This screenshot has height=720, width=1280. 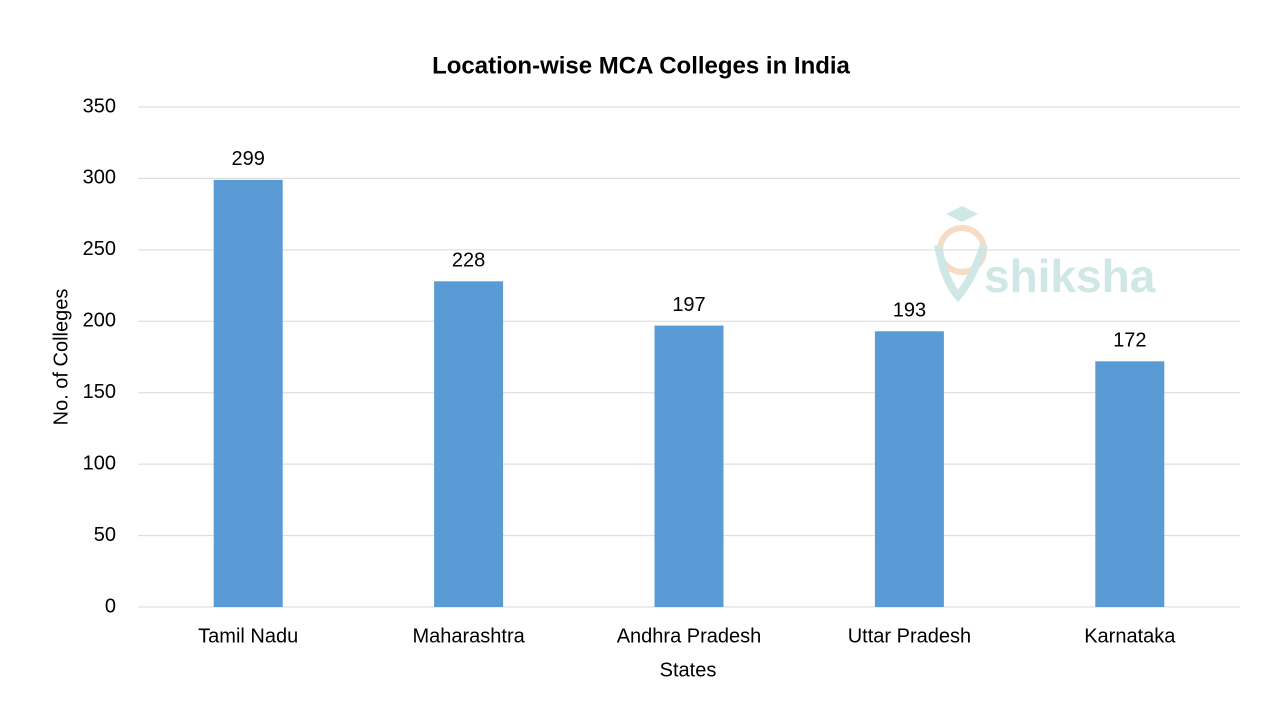 What do you see at coordinates (61, 357) in the screenshot?
I see `y-axis-label: No. of Colleges` at bounding box center [61, 357].